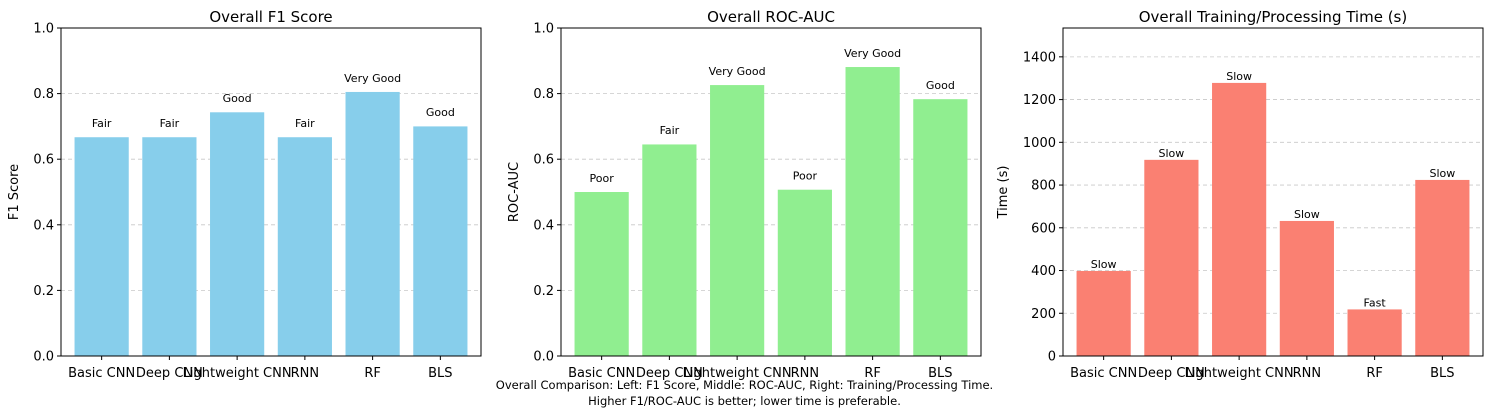 This screenshot has height=418, width=1489. What do you see at coordinates (270, 17) in the screenshot?
I see `chart-title: Overall F1 Score` at bounding box center [270, 17].